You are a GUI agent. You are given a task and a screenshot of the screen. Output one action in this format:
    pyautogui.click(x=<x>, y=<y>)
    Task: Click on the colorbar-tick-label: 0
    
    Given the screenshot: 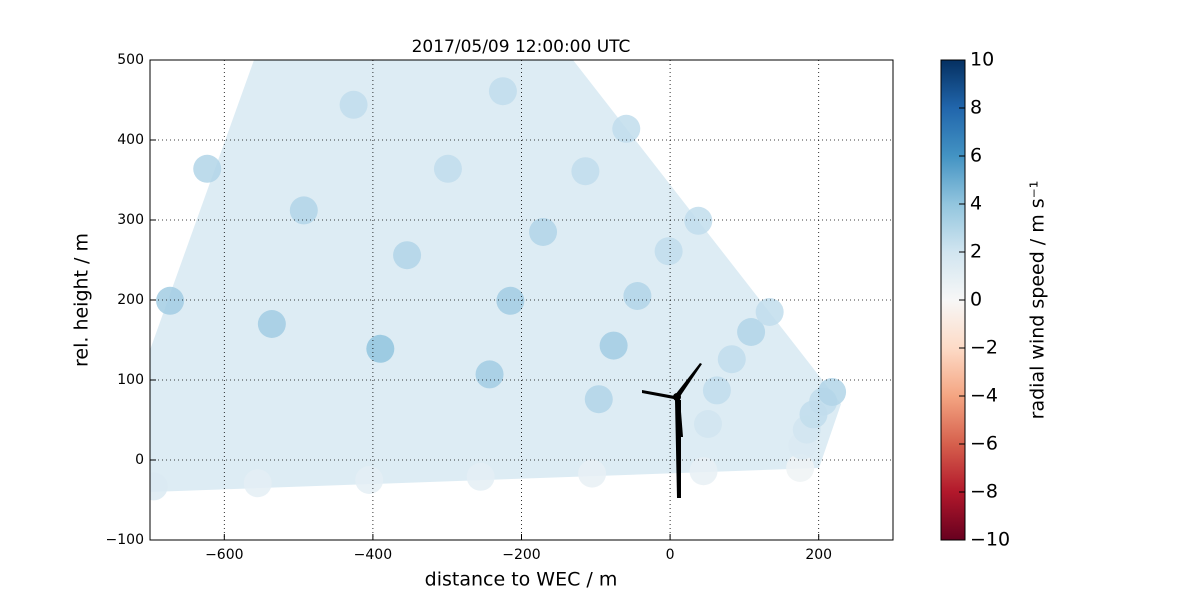 What is the action you would take?
    pyautogui.click(x=976, y=300)
    